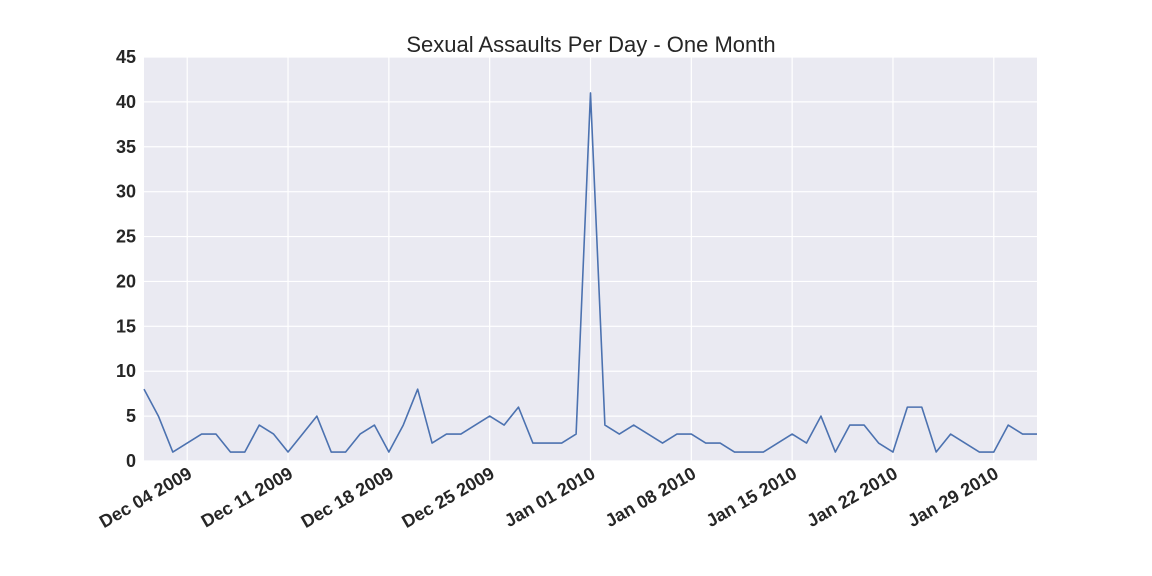 The height and width of the screenshot is (576, 1152). What do you see at coordinates (126, 281) in the screenshot?
I see `y-tick-label: 20` at bounding box center [126, 281].